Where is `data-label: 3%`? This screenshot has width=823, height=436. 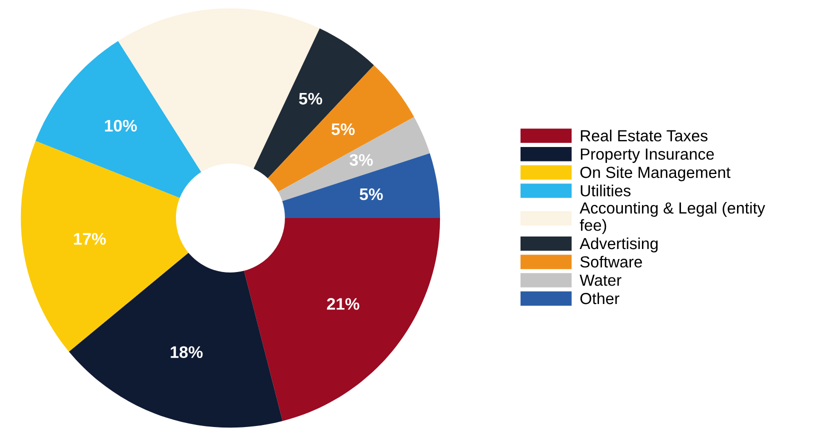
data-label: 3% is located at coordinates (361, 160).